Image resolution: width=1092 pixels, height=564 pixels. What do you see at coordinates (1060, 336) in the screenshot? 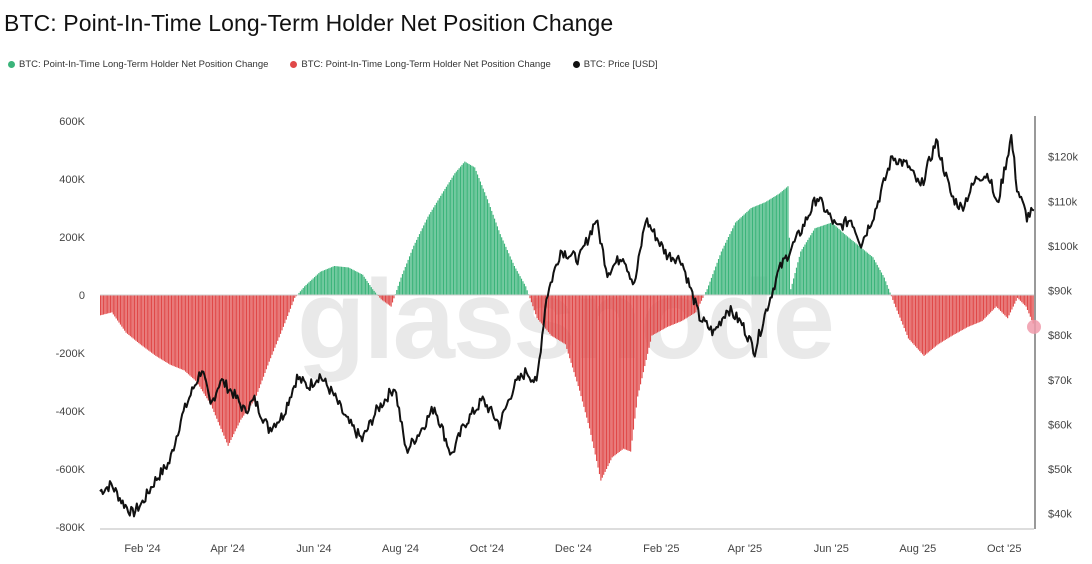
I see `y-right-tick-label: $80k` at bounding box center [1060, 336].